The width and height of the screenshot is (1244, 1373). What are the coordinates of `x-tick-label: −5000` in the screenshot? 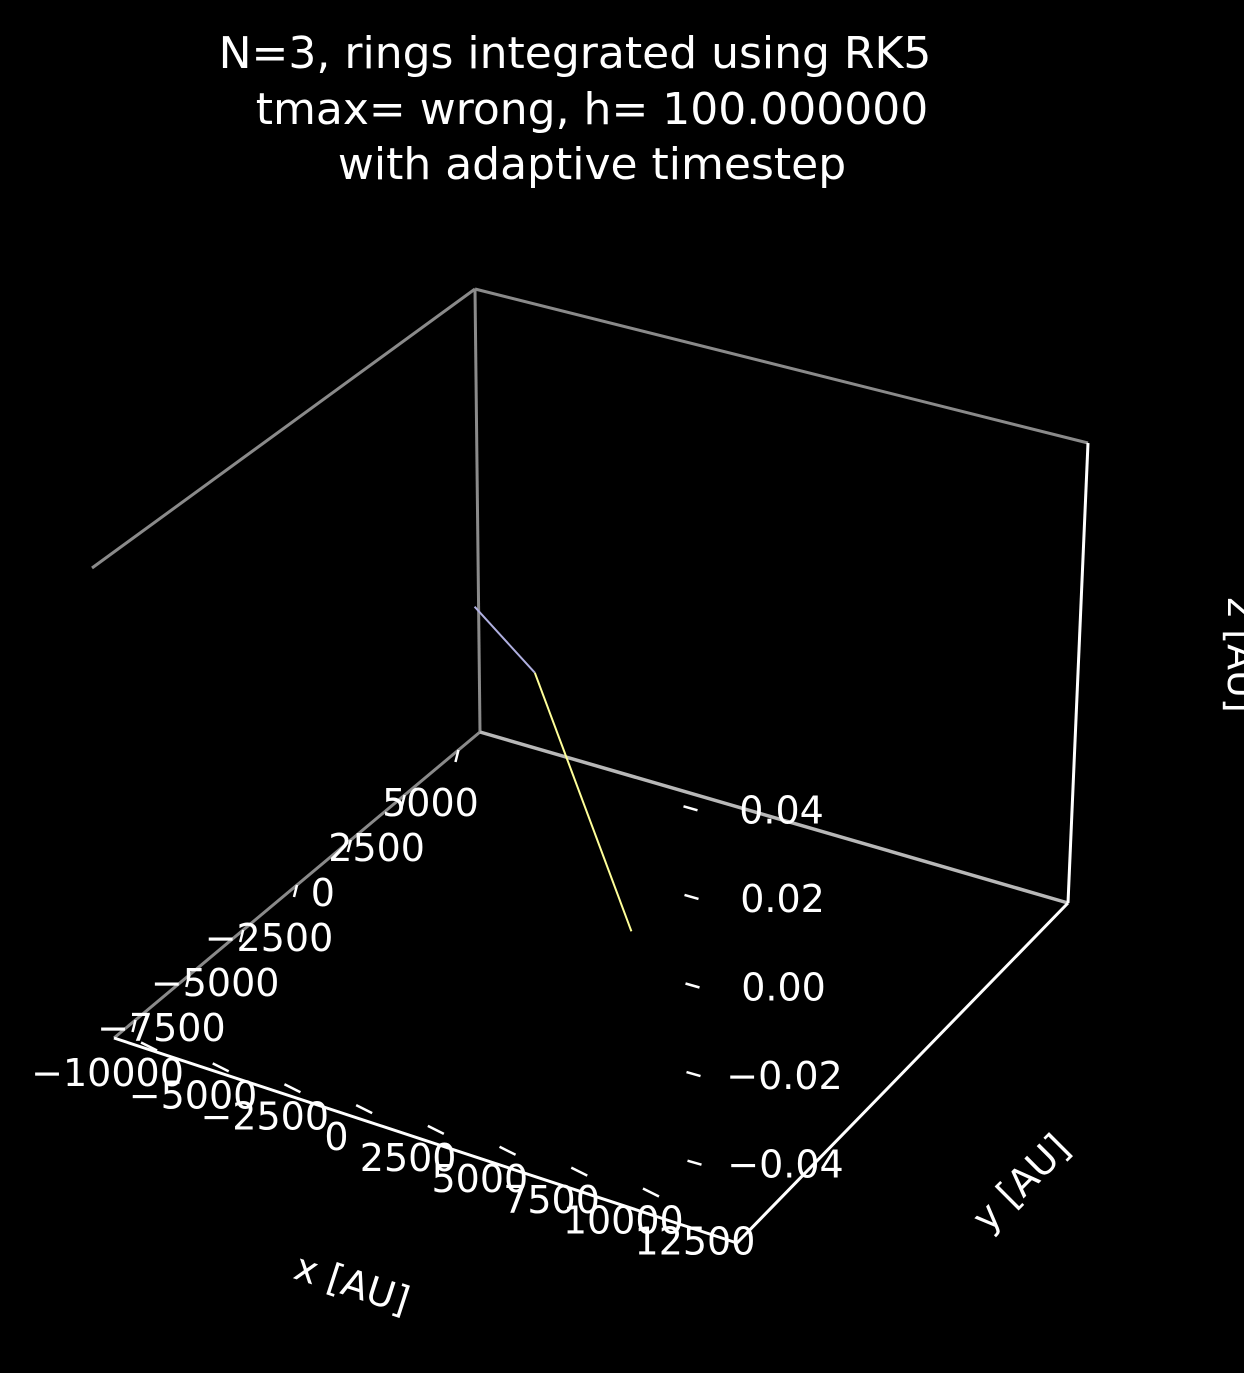 It's located at (215, 983).